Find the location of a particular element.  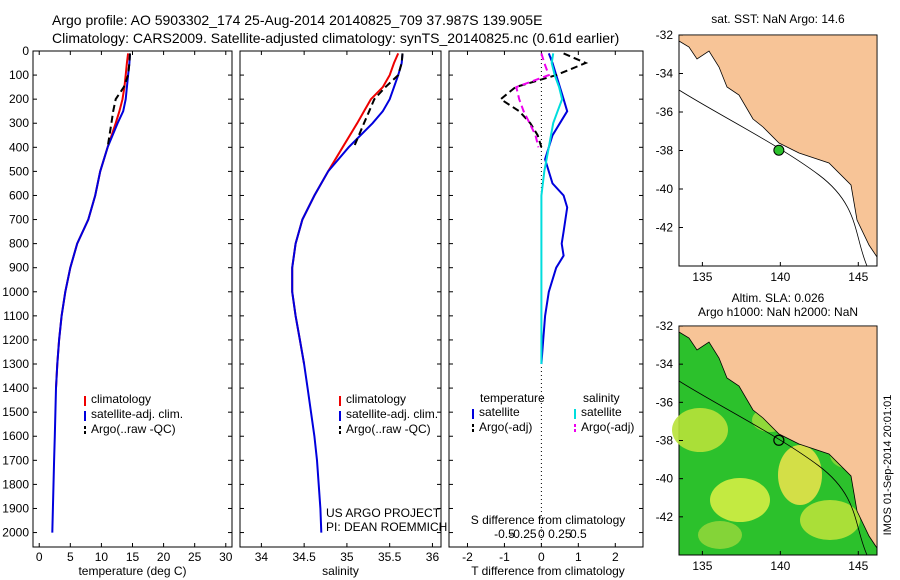

sla-map-shelf-contour is located at coordinates (773, 468).